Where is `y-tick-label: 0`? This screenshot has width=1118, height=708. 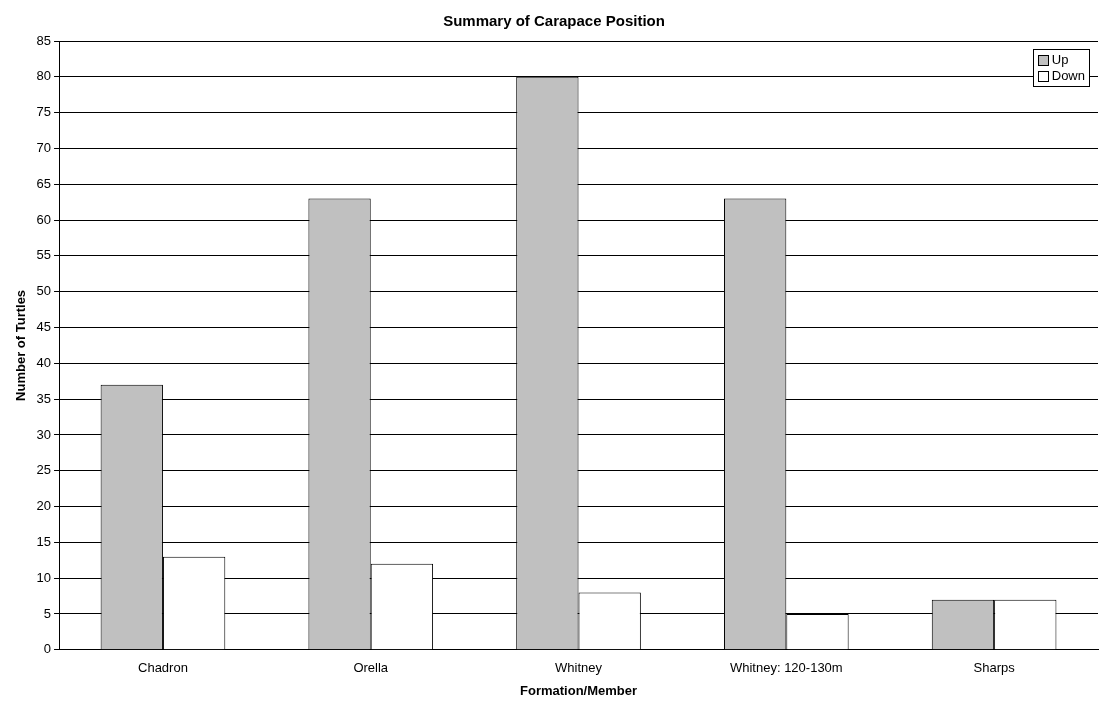
y-tick-label: 0 is located at coordinates (47, 649).